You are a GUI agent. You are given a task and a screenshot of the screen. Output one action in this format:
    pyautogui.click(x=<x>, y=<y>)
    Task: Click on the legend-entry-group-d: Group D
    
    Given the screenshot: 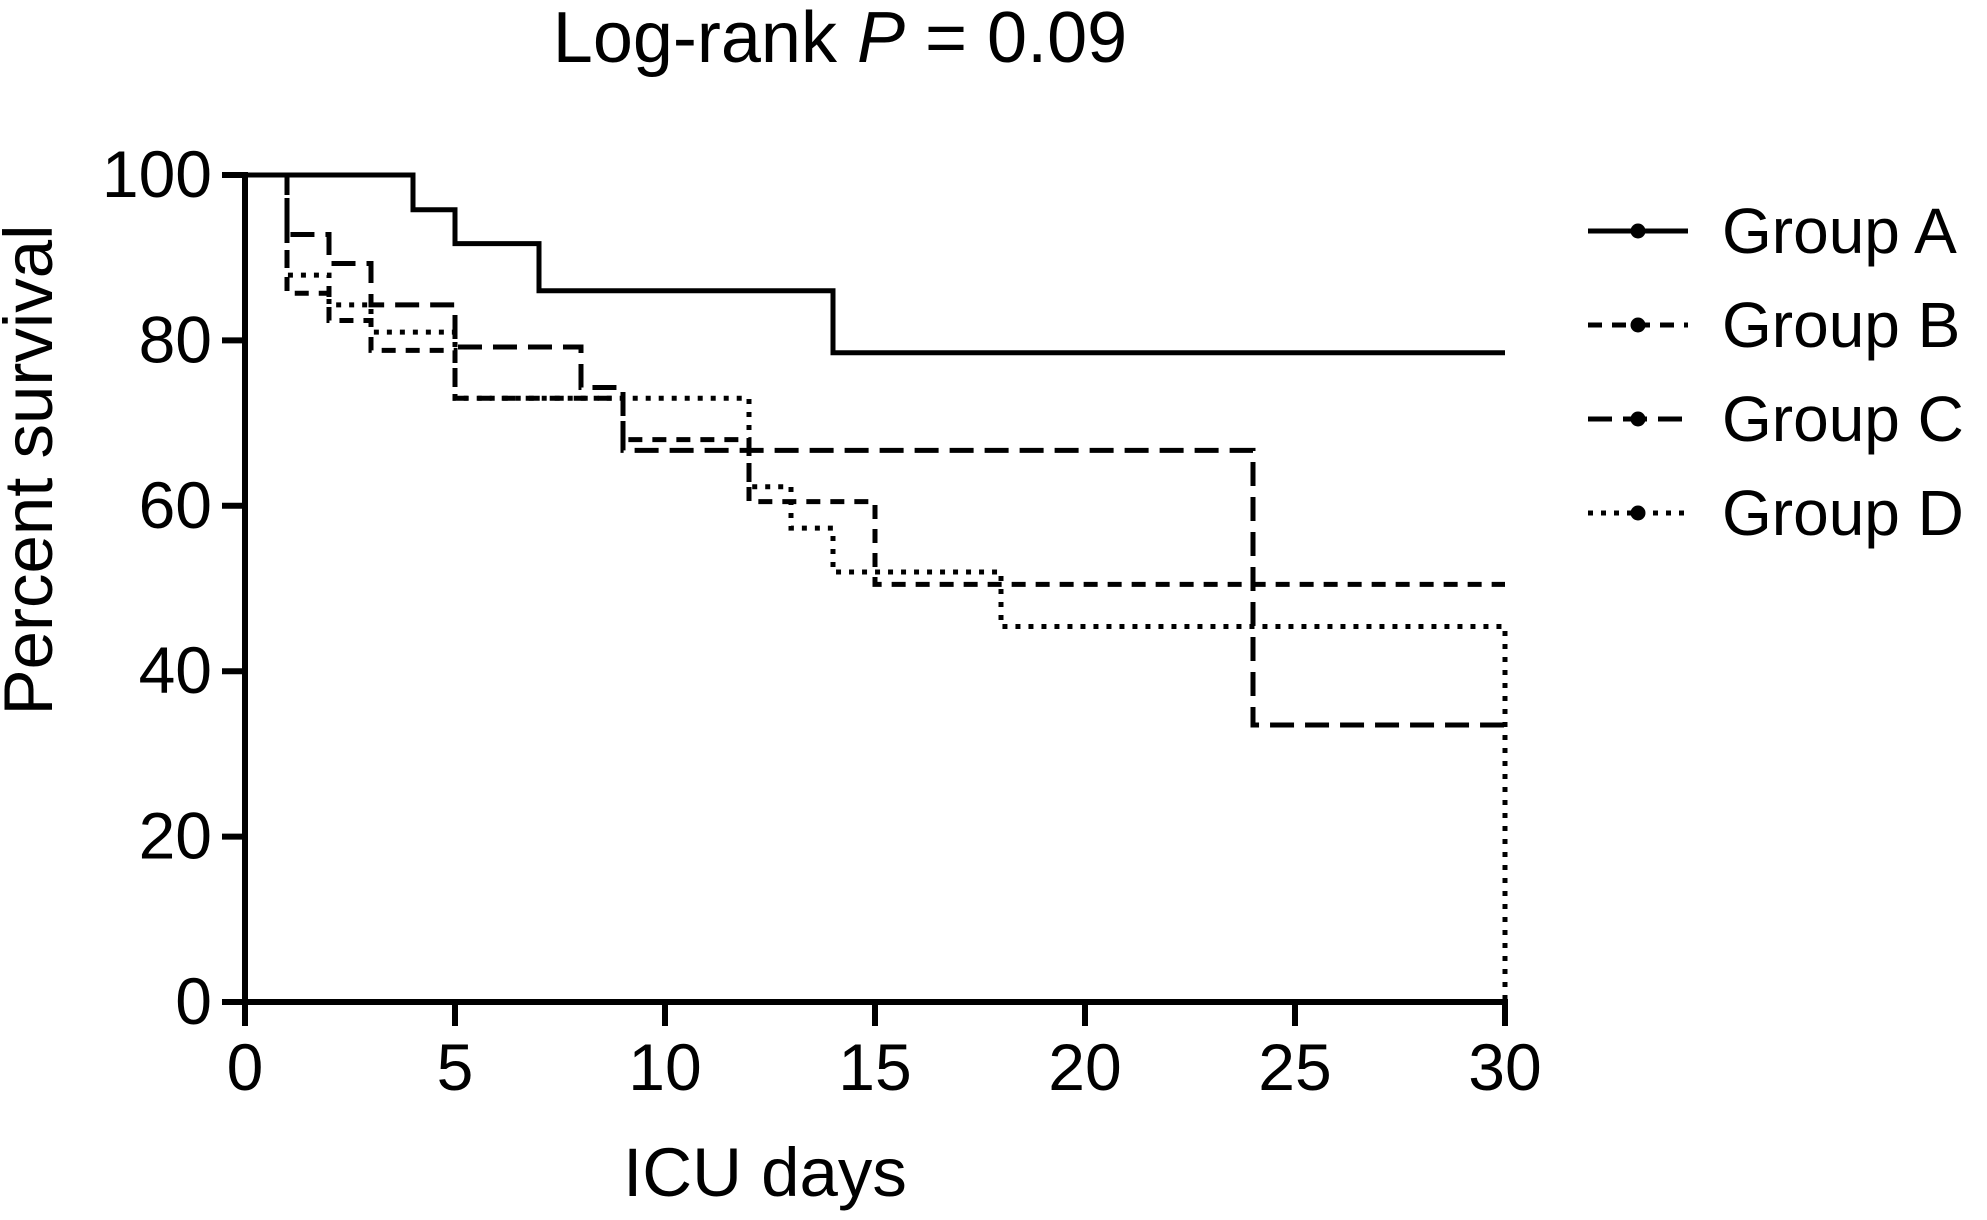 What is the action you would take?
    pyautogui.click(x=1776, y=513)
    